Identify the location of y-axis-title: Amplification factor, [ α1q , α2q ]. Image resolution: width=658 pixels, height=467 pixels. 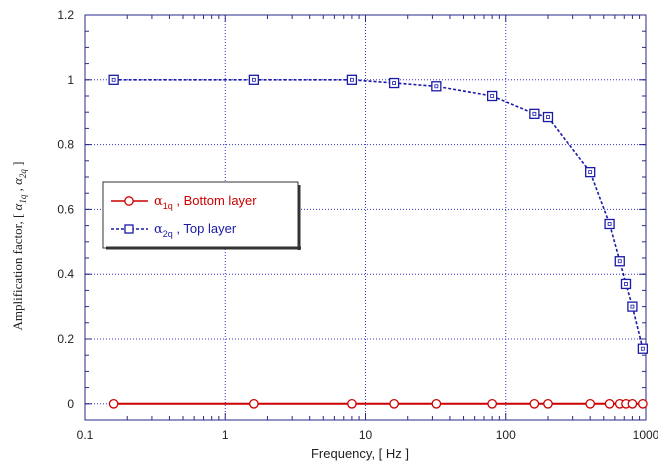
(19, 245).